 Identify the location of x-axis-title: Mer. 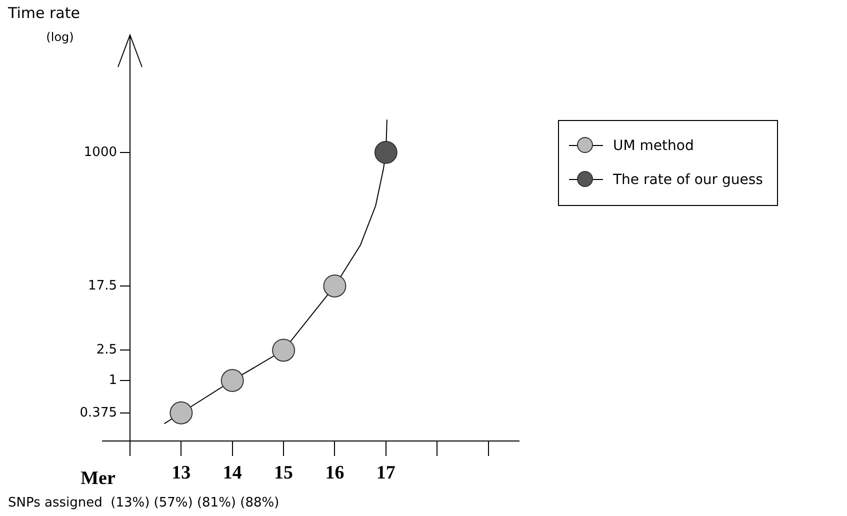
(98, 478).